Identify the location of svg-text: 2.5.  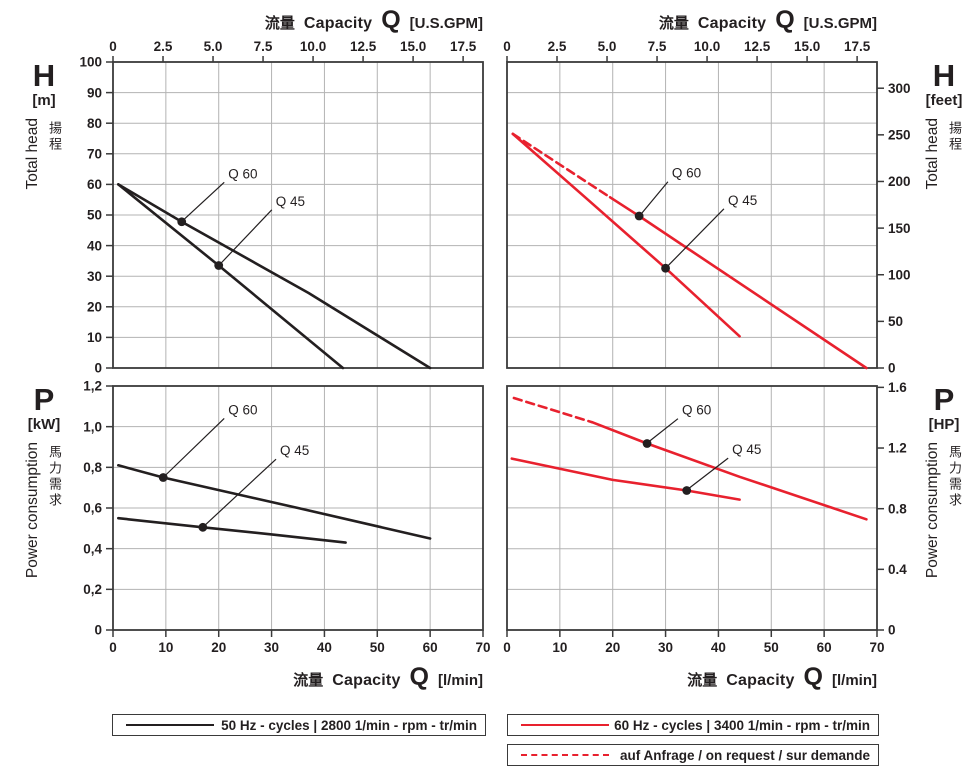
(557, 46).